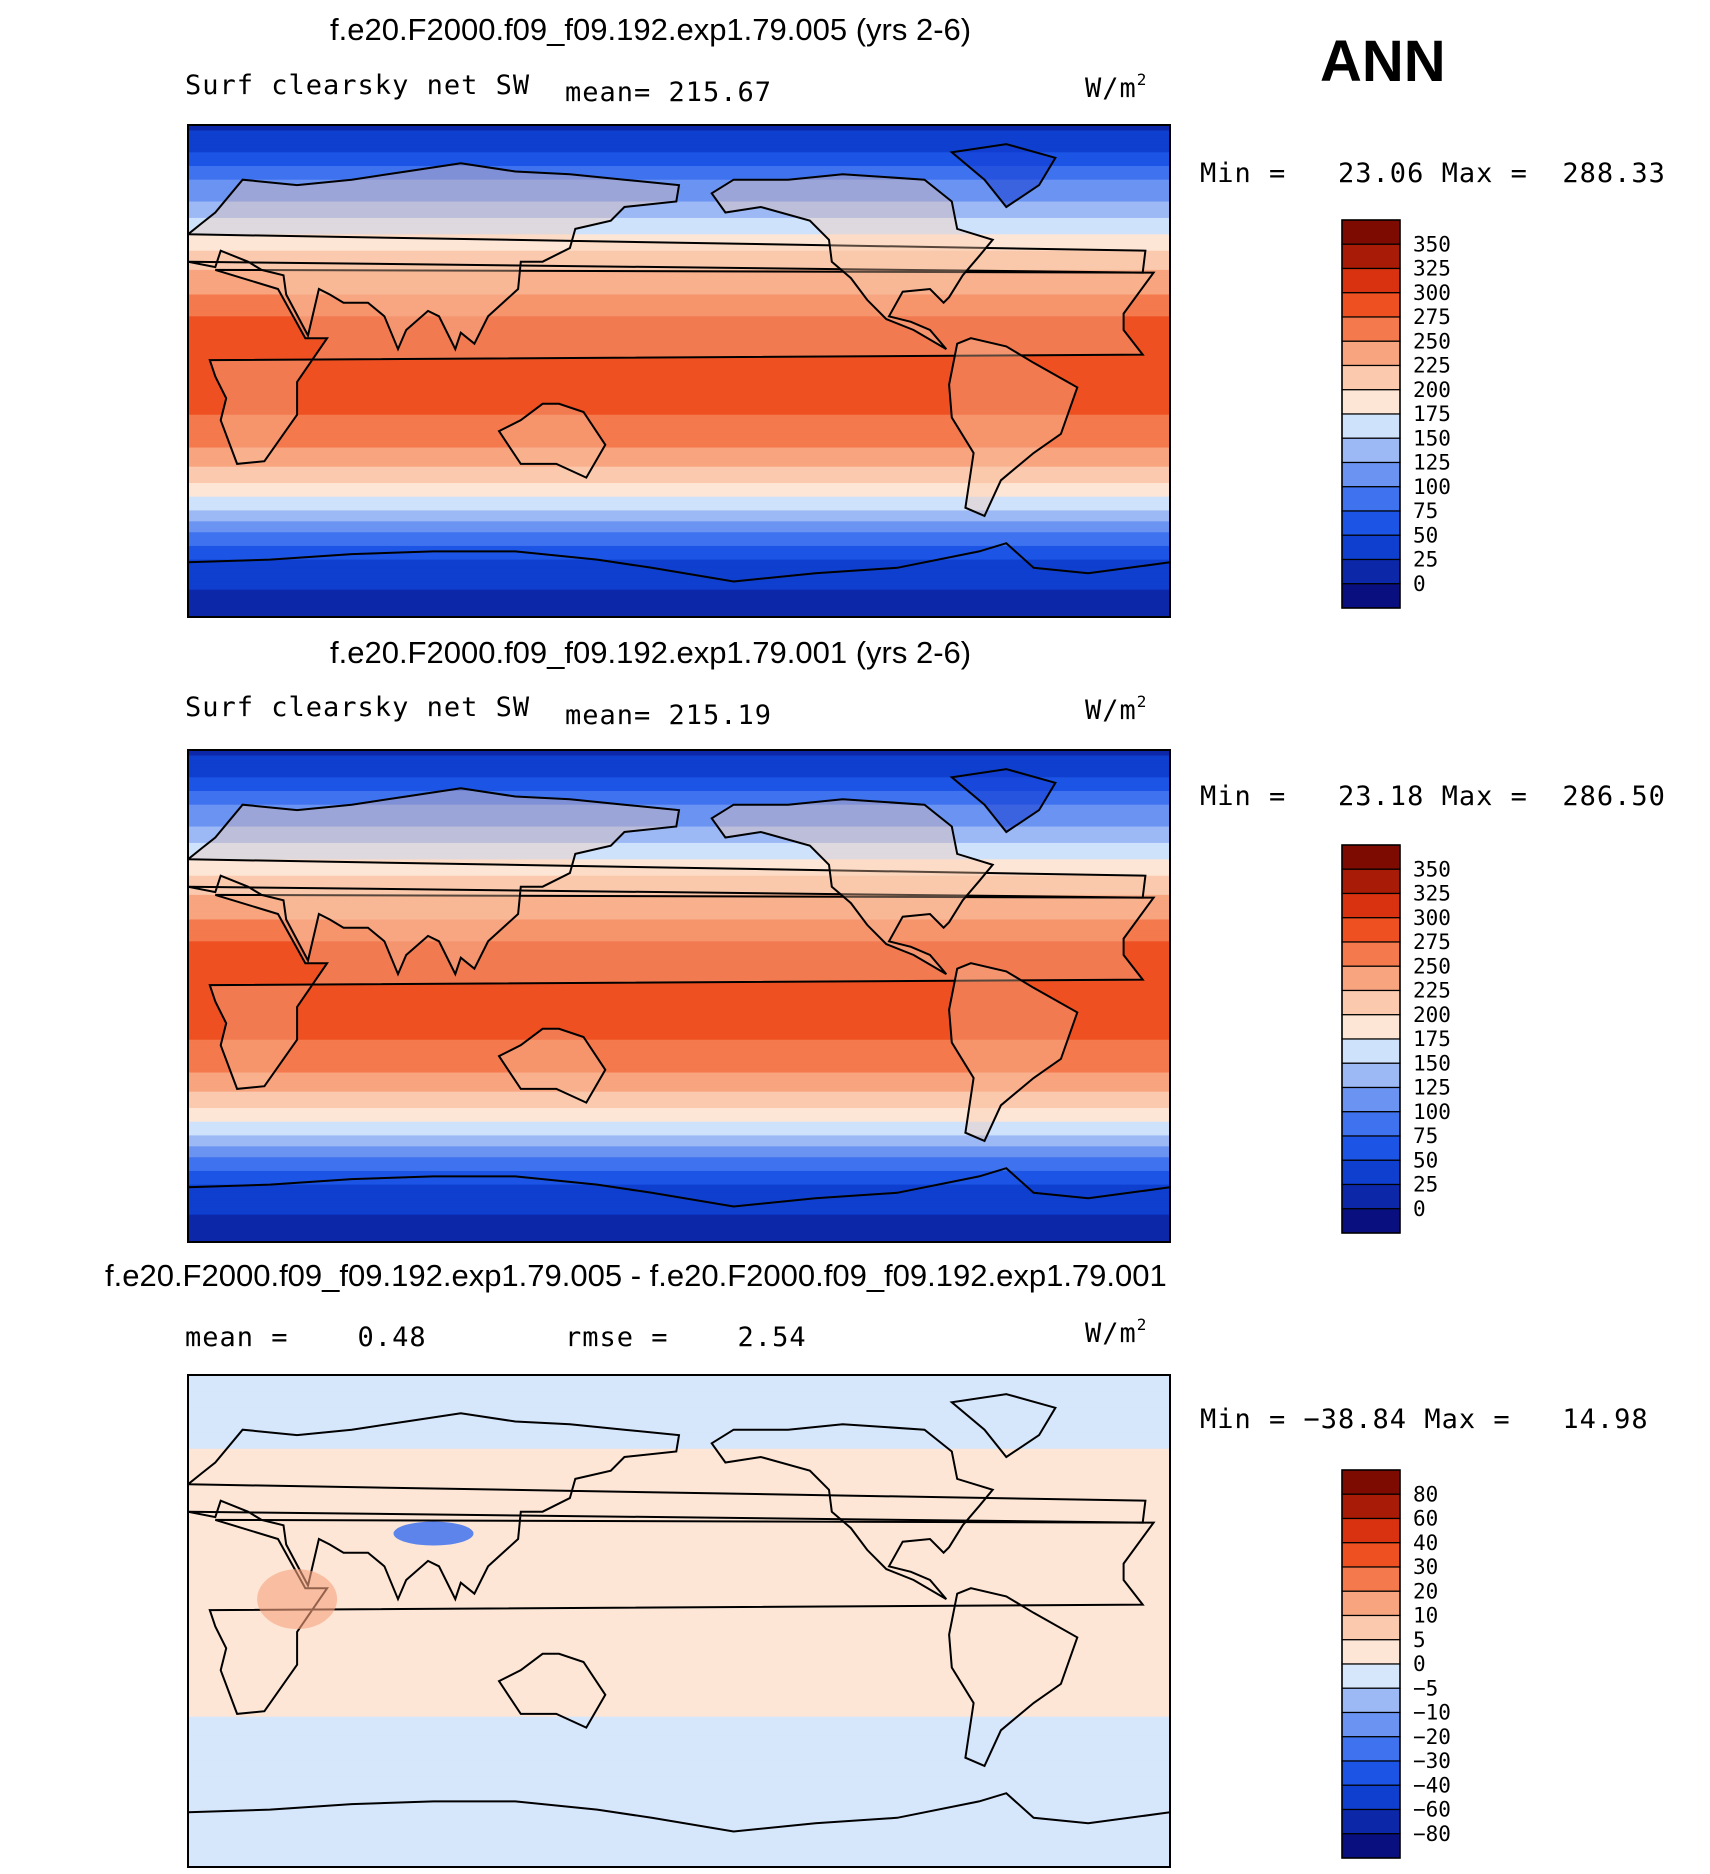  I want to click on colorbar-tick-label: −60, so click(1432, 1810).